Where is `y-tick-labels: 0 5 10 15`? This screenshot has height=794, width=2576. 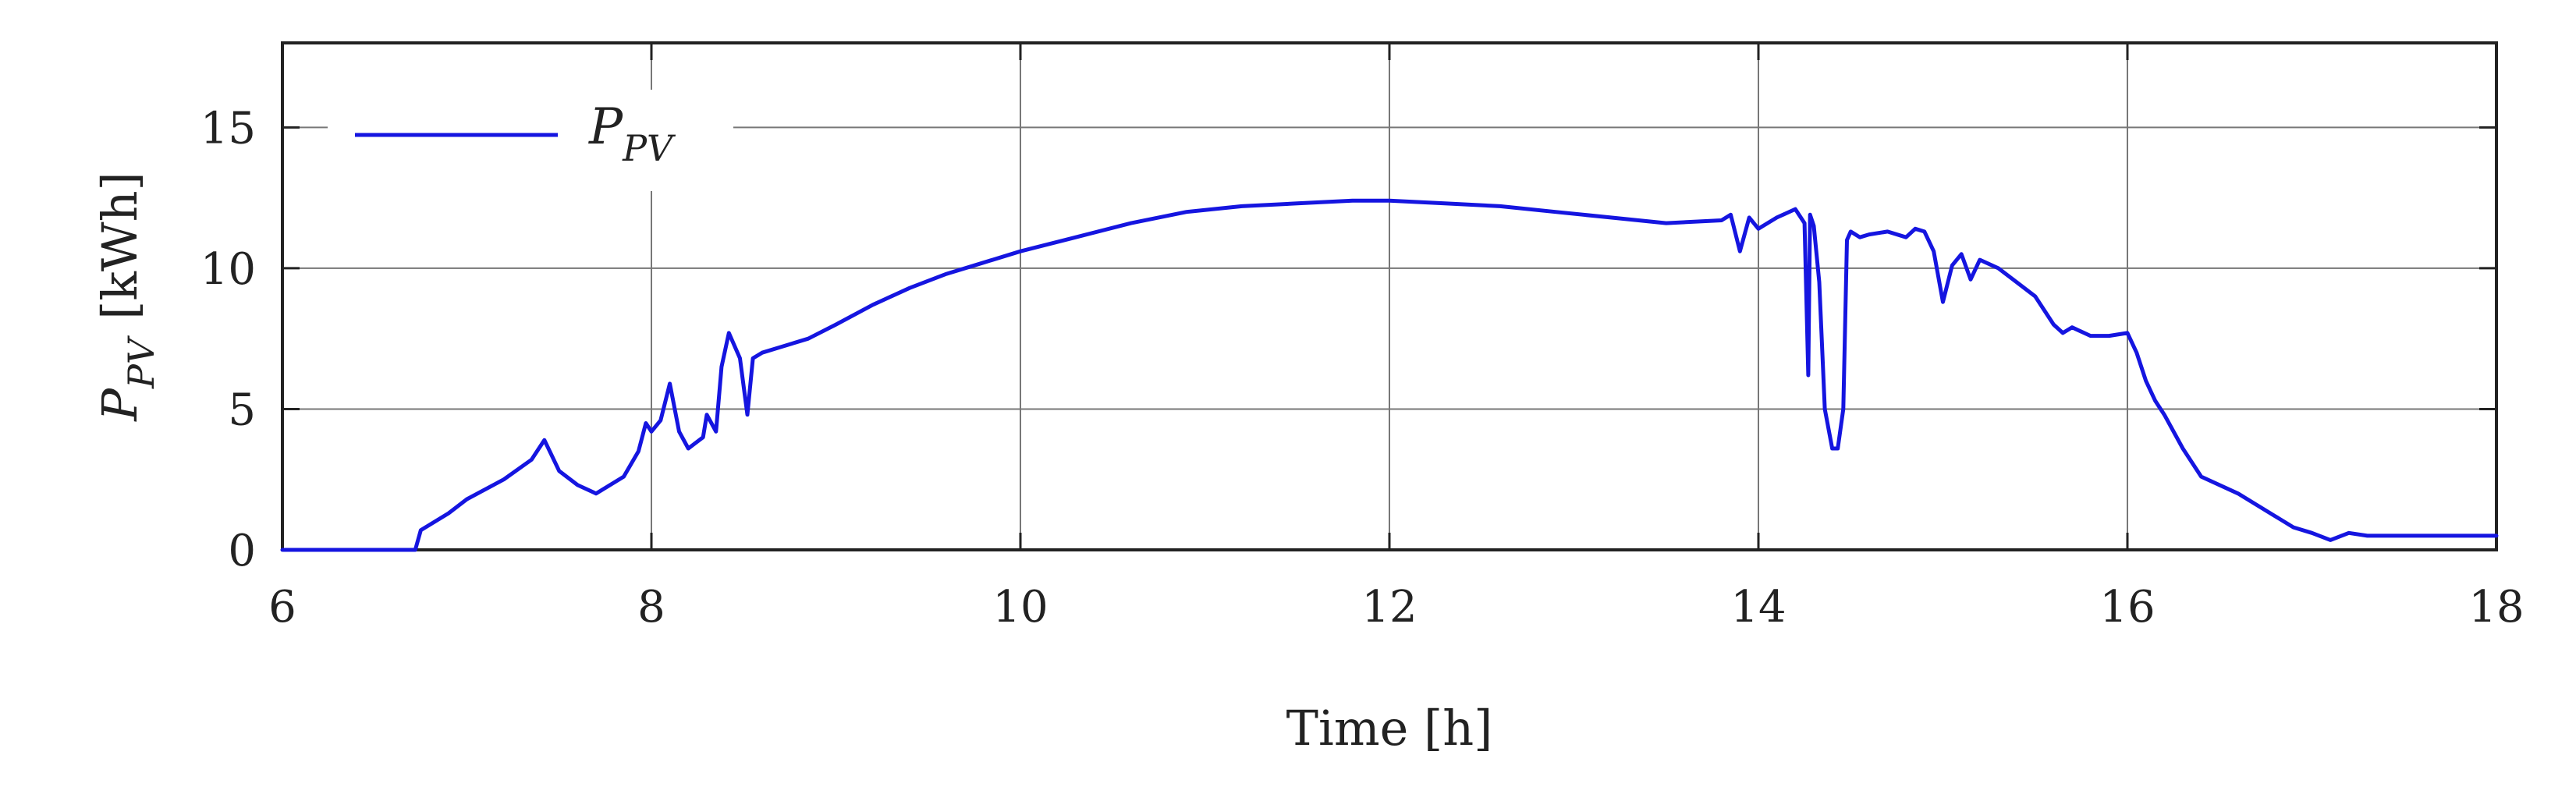
y-tick-labels: 0 5 10 15 is located at coordinates (228, 339).